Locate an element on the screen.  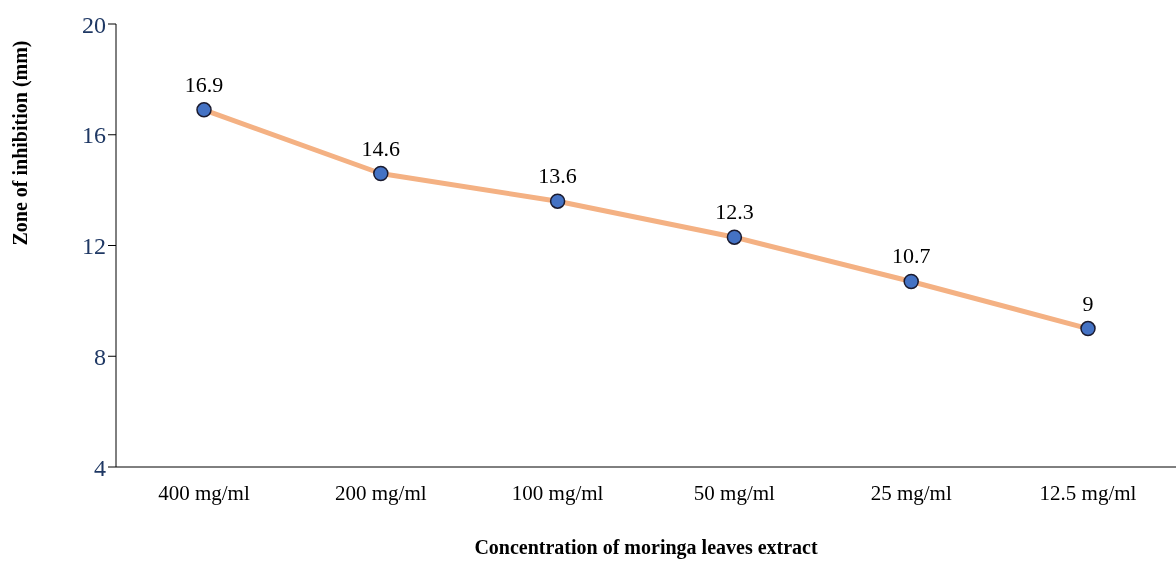
data-label: 9 is located at coordinates (1088, 303).